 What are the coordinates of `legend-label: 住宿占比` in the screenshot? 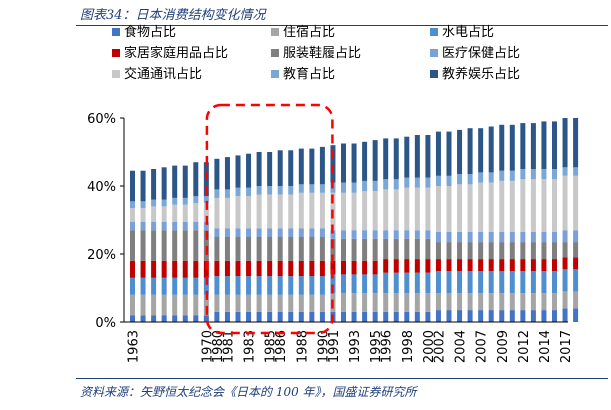 It's located at (309, 32).